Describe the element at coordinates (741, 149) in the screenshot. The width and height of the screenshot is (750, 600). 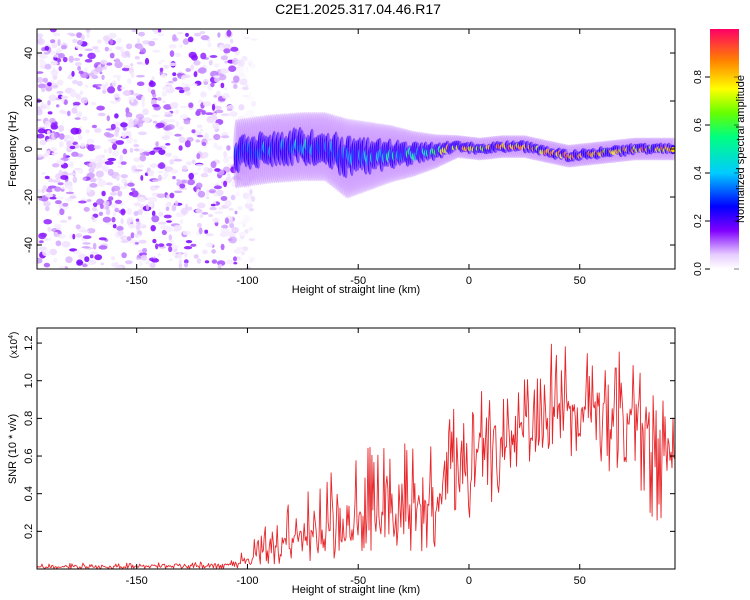
I see `colorbar-label: Normalized spectral amplitude` at that location.